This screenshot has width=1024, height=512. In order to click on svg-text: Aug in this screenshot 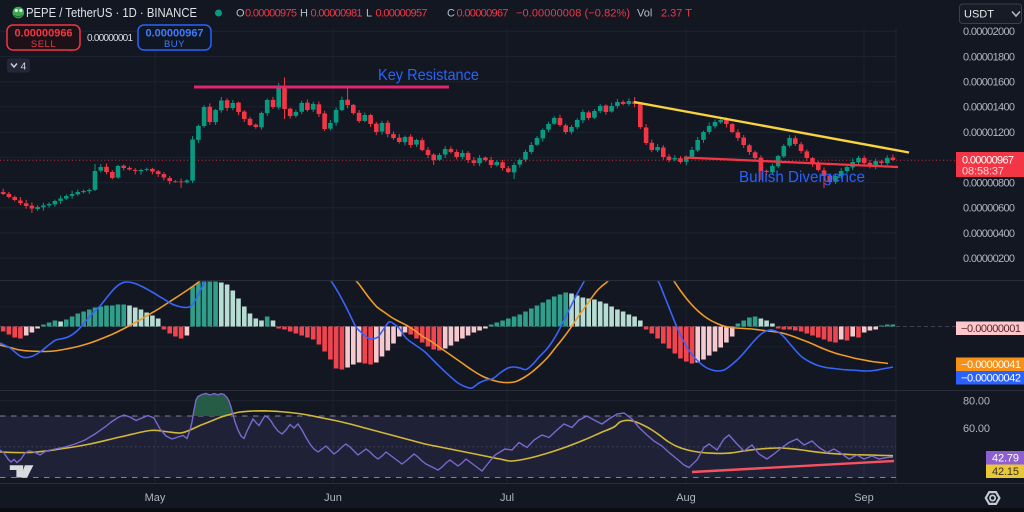, I will do `click(686, 498)`.